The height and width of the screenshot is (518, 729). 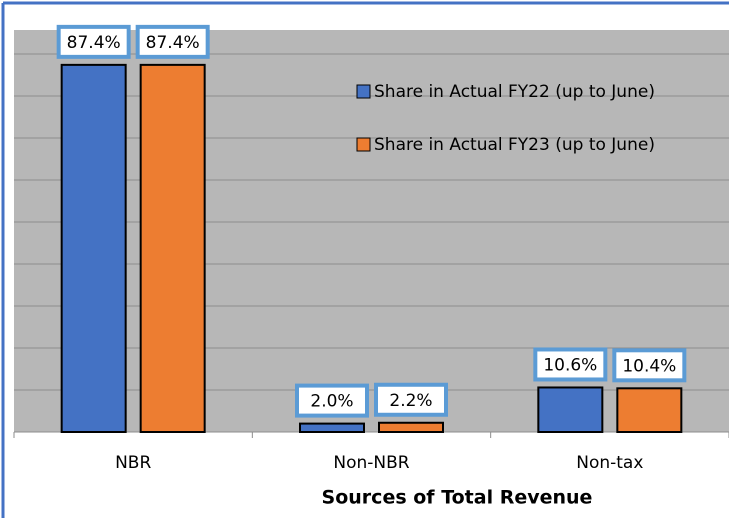 I want to click on data-label: 2.0%, so click(x=331, y=402).